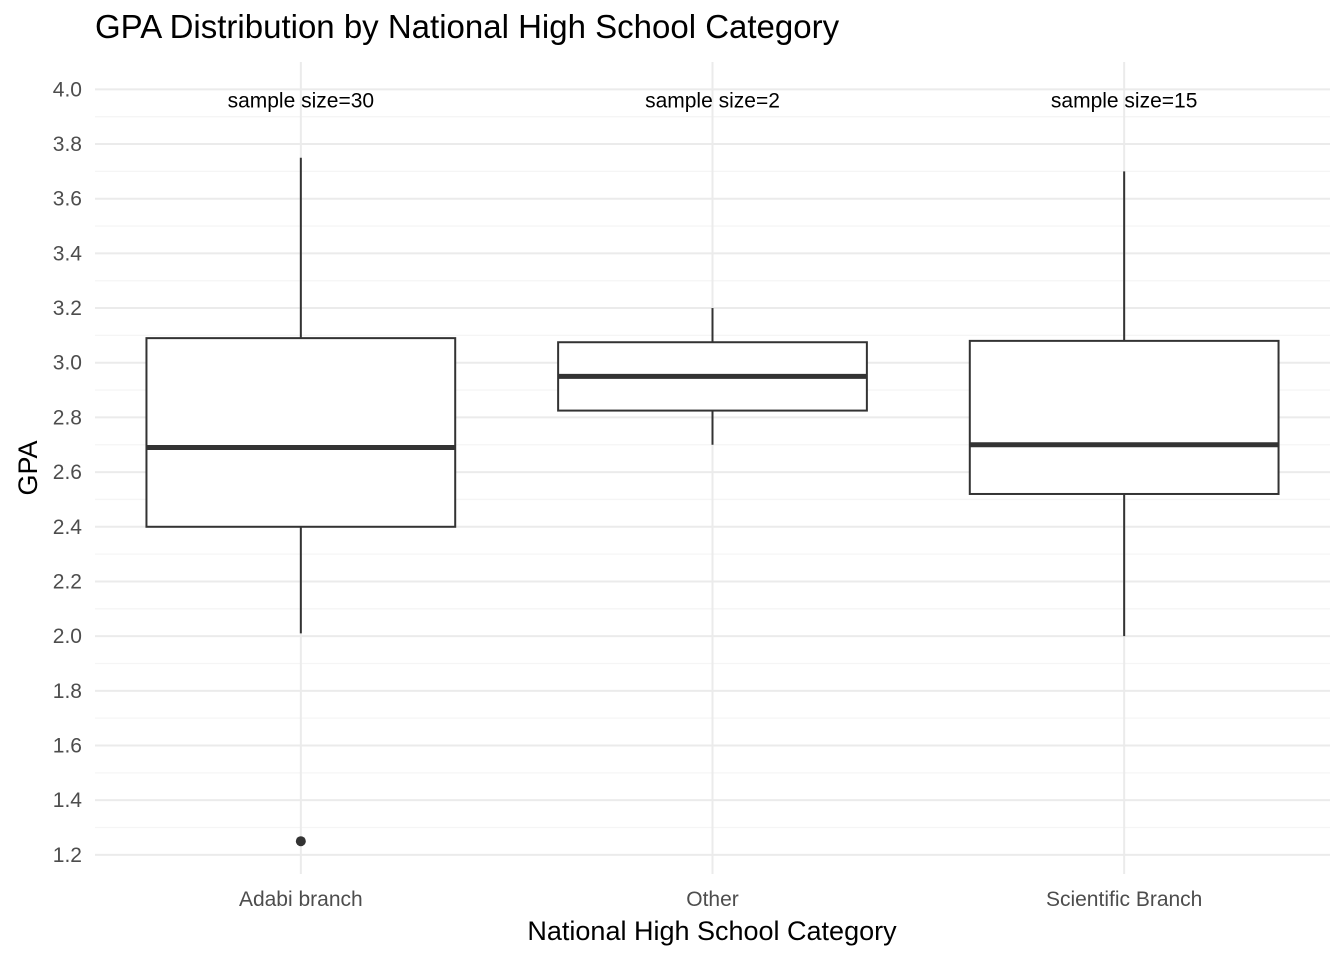 Image resolution: width=1344 pixels, height=960 pixels. I want to click on x-tick-labels: Adabi branch Other Scientific Branch, so click(720, 899).